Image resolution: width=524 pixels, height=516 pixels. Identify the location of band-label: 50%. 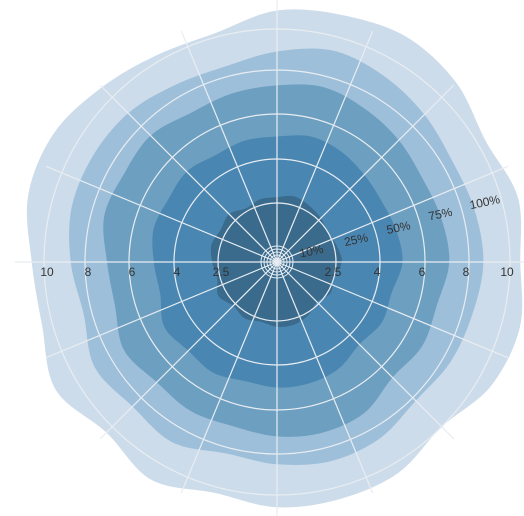
(398, 227).